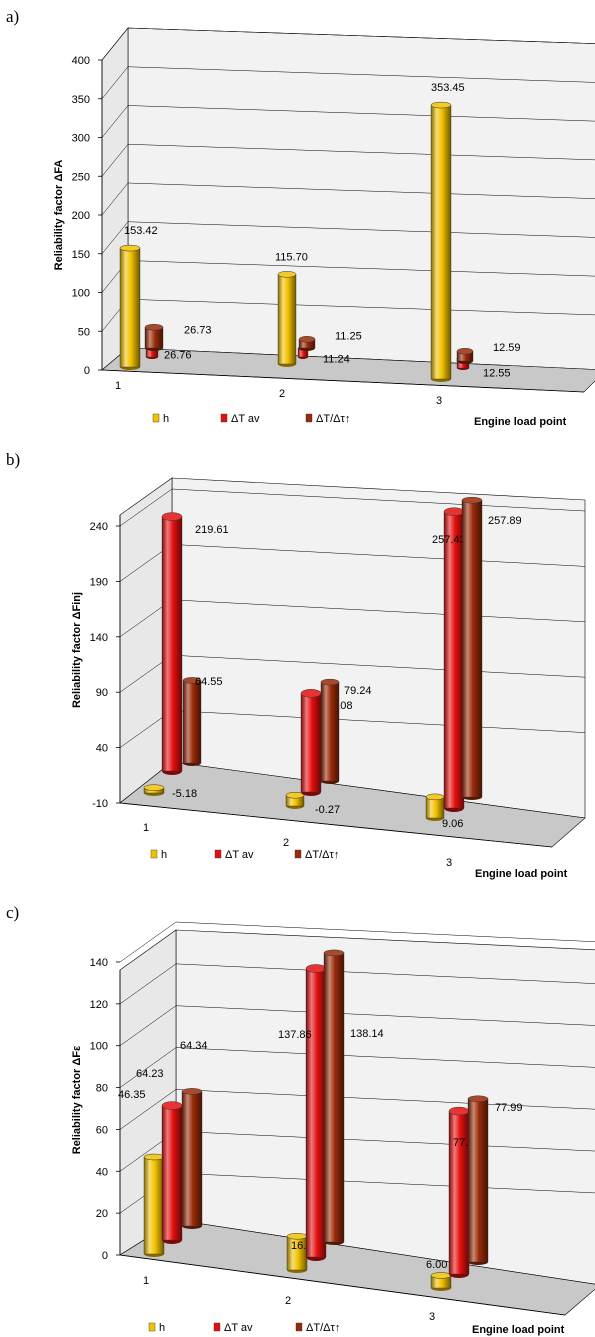  I want to click on legend-label: ΔT av, so click(238, 1328).